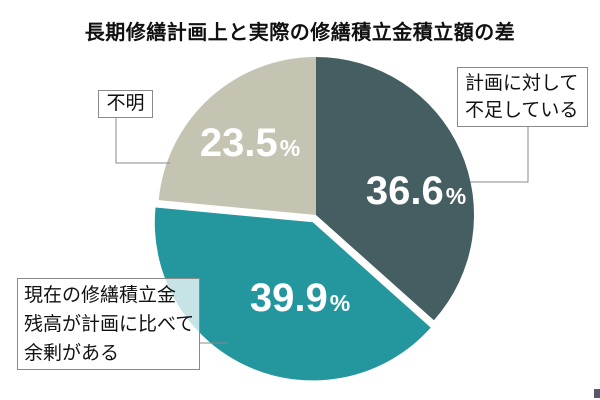  I want to click on callout-shortfall: 計画に対して 不足している, so click(522, 97).